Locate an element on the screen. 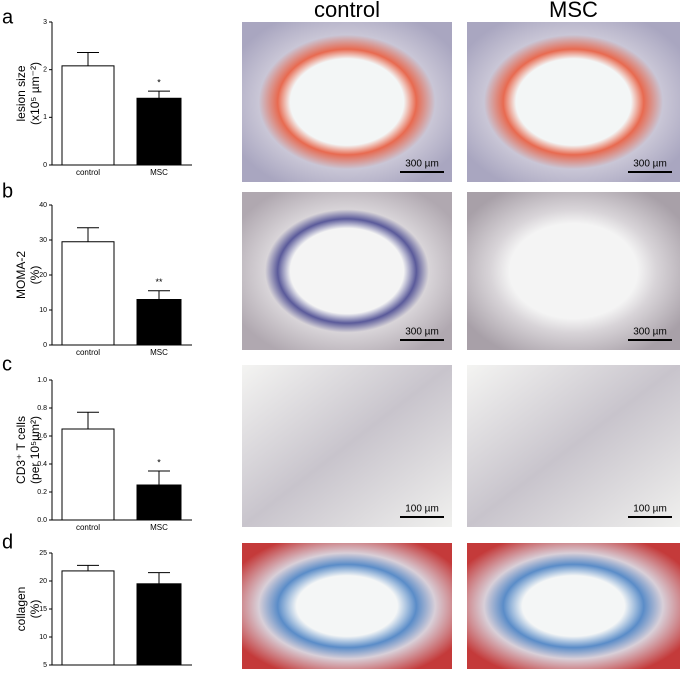 The image size is (685, 674). y-tick-label: 0.6 is located at coordinates (42, 436).